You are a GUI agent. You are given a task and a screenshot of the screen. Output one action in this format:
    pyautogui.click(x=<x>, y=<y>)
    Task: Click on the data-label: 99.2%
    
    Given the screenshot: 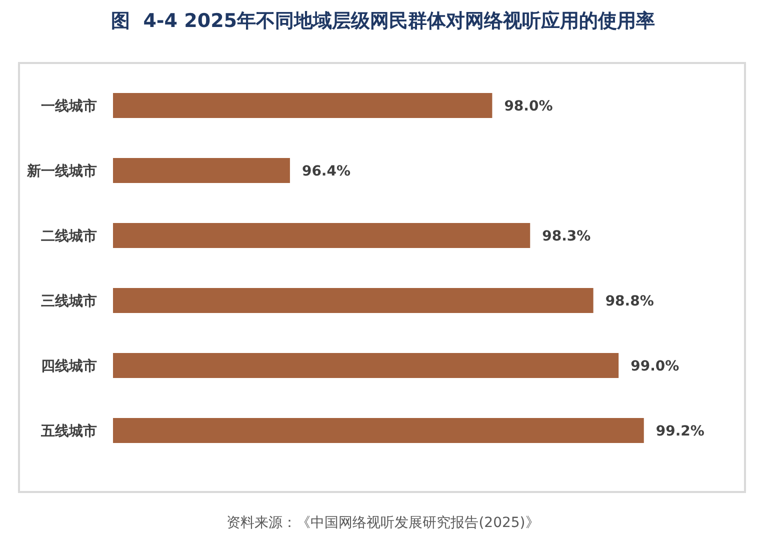 What is the action you would take?
    pyautogui.click(x=680, y=431)
    